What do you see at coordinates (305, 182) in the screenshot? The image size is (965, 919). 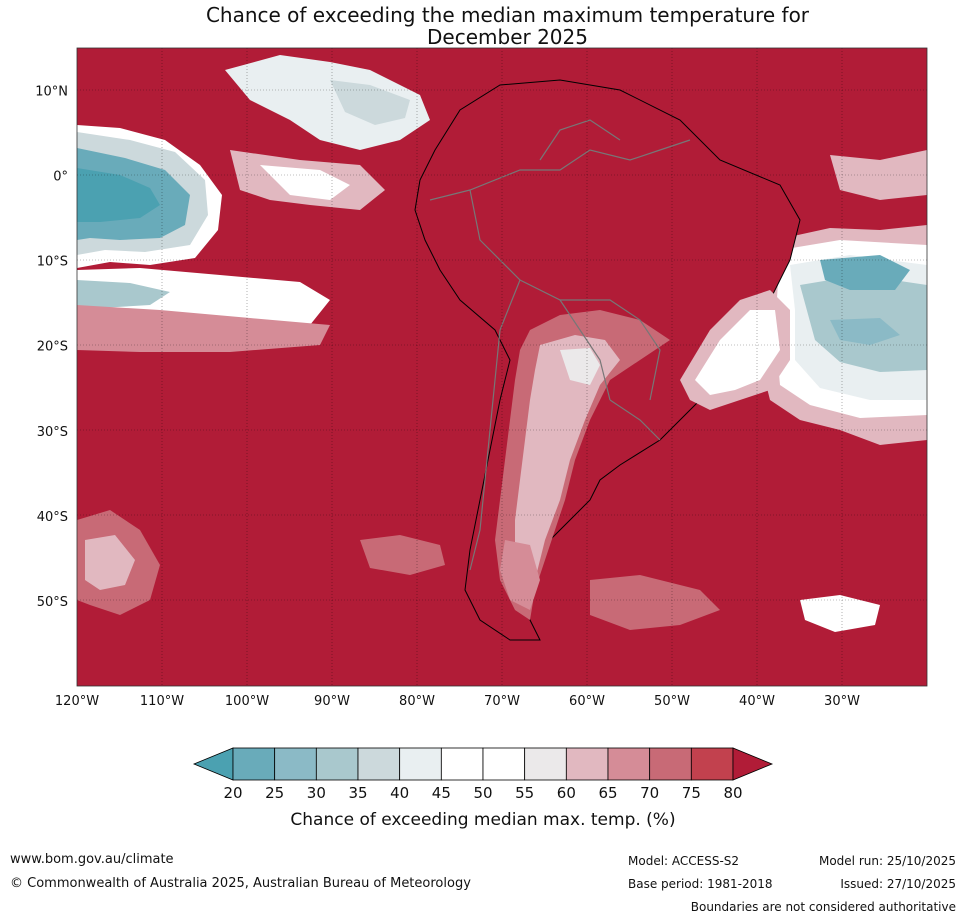 I see `equatorial-white-streak` at bounding box center [305, 182].